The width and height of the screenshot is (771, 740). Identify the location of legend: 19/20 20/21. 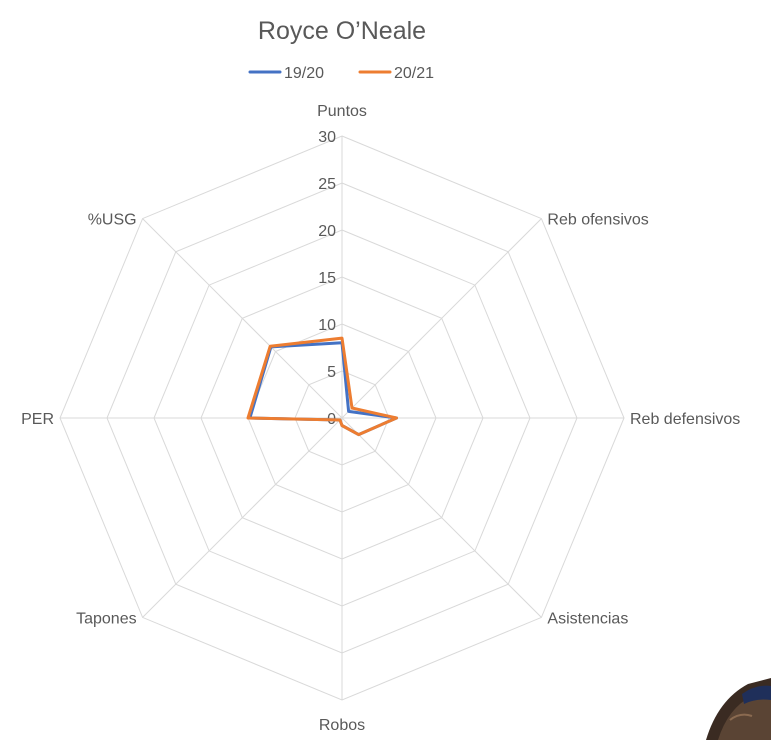
(341, 73).